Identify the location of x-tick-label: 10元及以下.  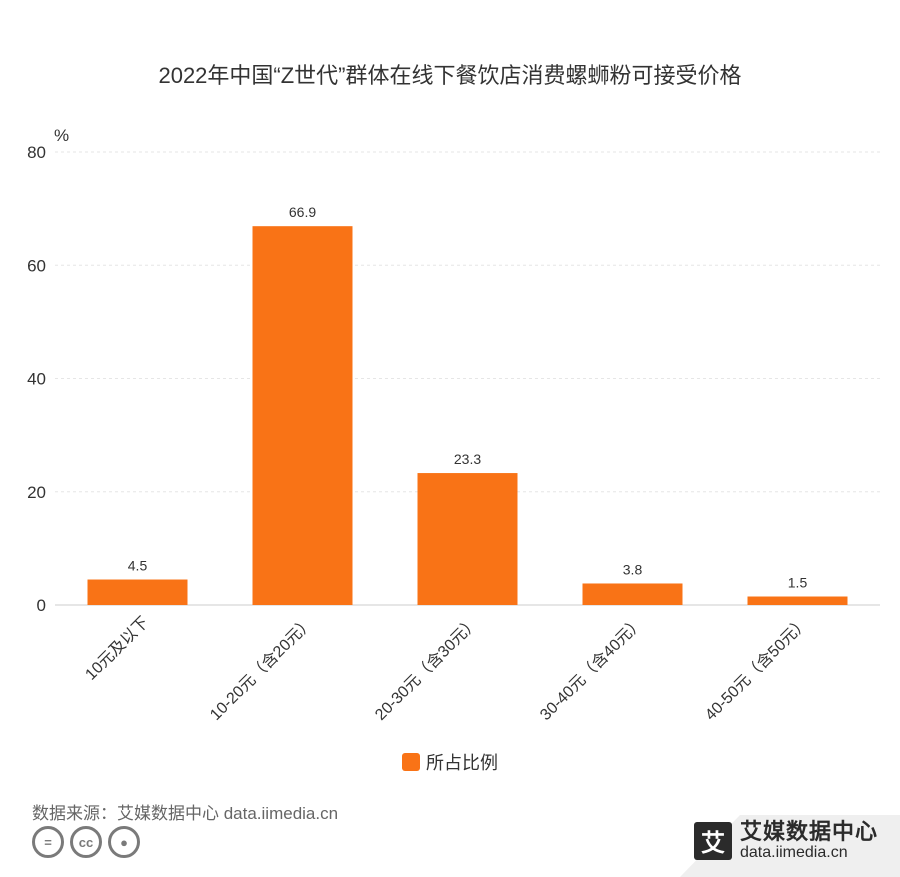
(117, 649).